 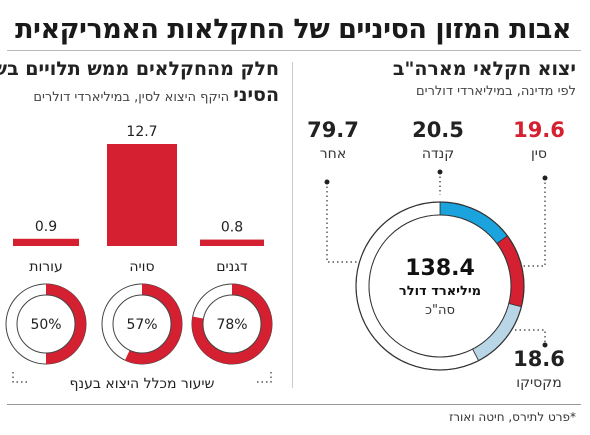 What do you see at coordinates (531, 337) in the screenshot?
I see `leader-mexico` at bounding box center [531, 337].